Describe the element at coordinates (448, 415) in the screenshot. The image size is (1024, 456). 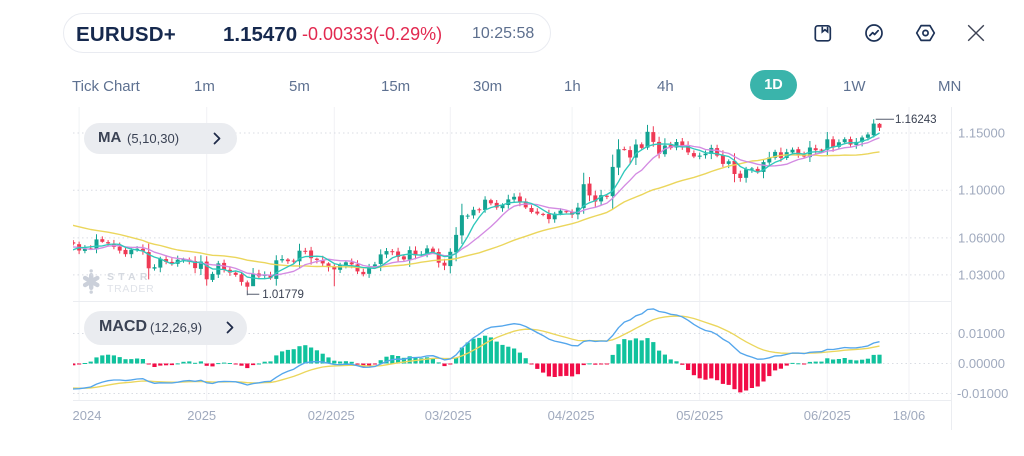
I see `svg-text: 03/2025` at that location.